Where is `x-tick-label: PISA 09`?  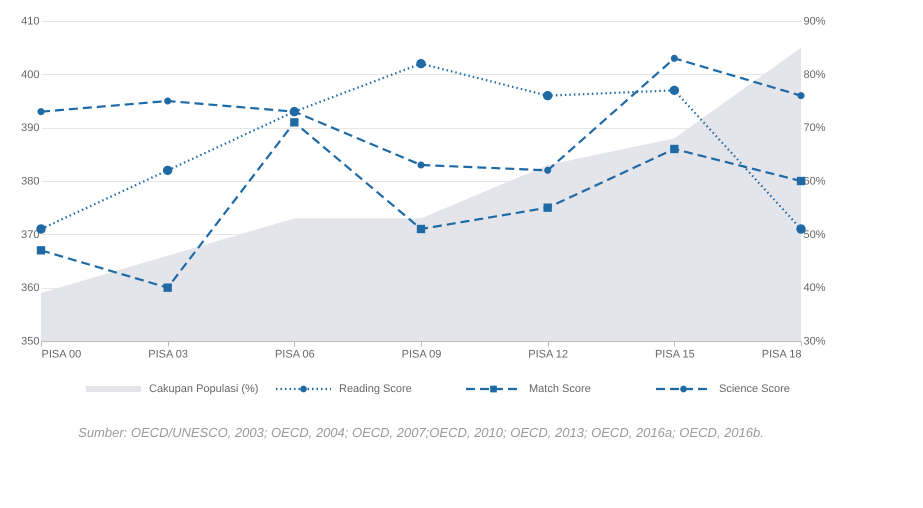
x-tick-label: PISA 09 is located at coordinates (422, 354).